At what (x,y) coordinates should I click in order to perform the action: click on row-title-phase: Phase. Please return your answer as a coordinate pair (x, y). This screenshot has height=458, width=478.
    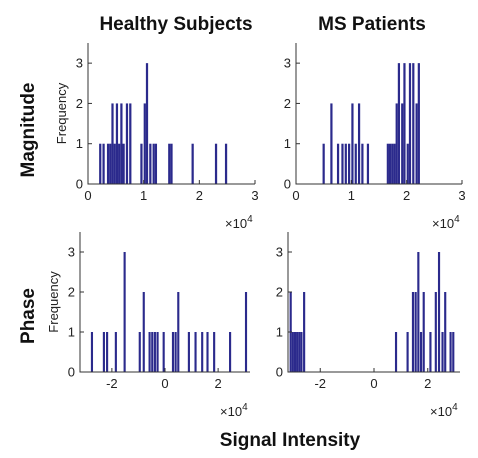
    Looking at the image, I should click on (28, 316).